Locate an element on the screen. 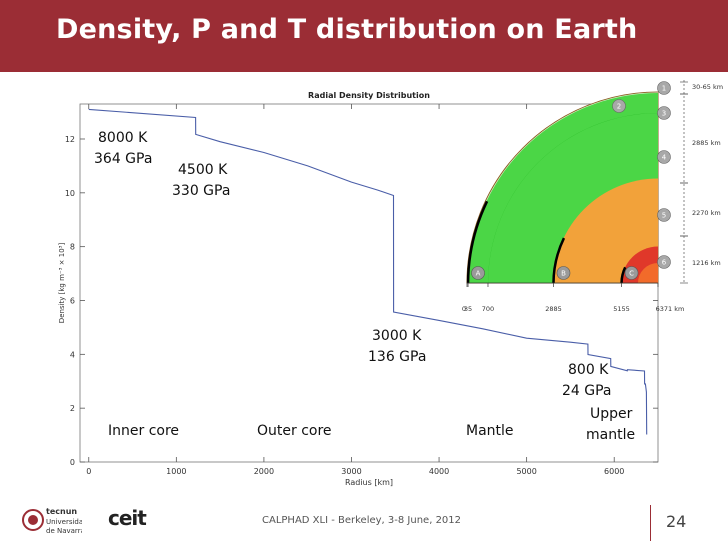  inner-core-center is located at coordinates (647, 272).